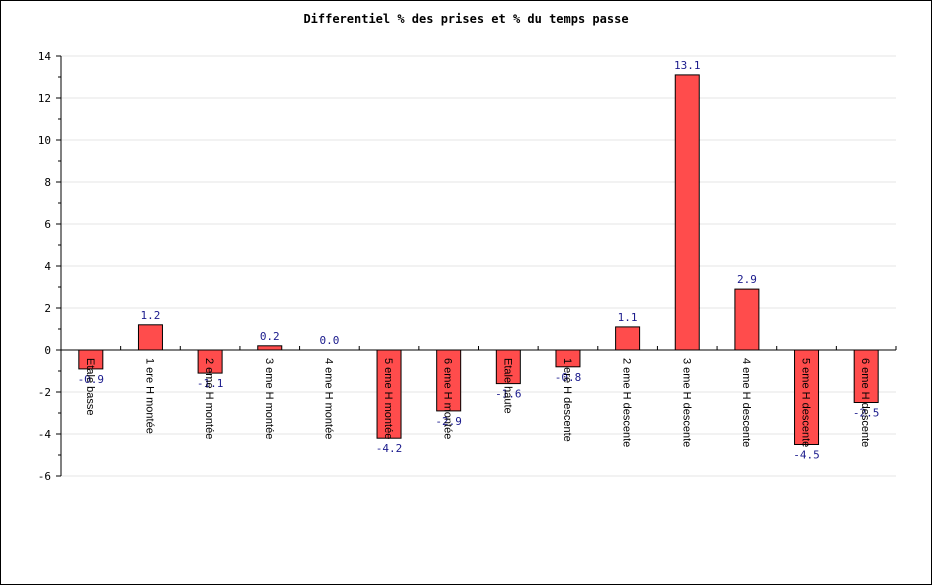 The height and width of the screenshot is (585, 932). Describe the element at coordinates (507, 386) in the screenshot. I see `category-label: Etale haute` at that location.